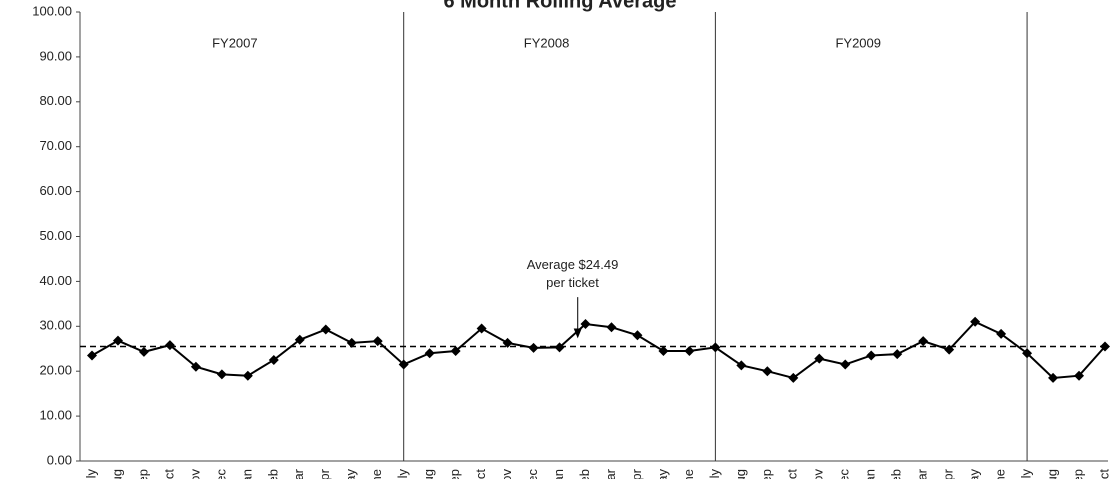  Describe the element at coordinates (235, 42) in the screenshot. I see `period-label: FY2007` at that location.